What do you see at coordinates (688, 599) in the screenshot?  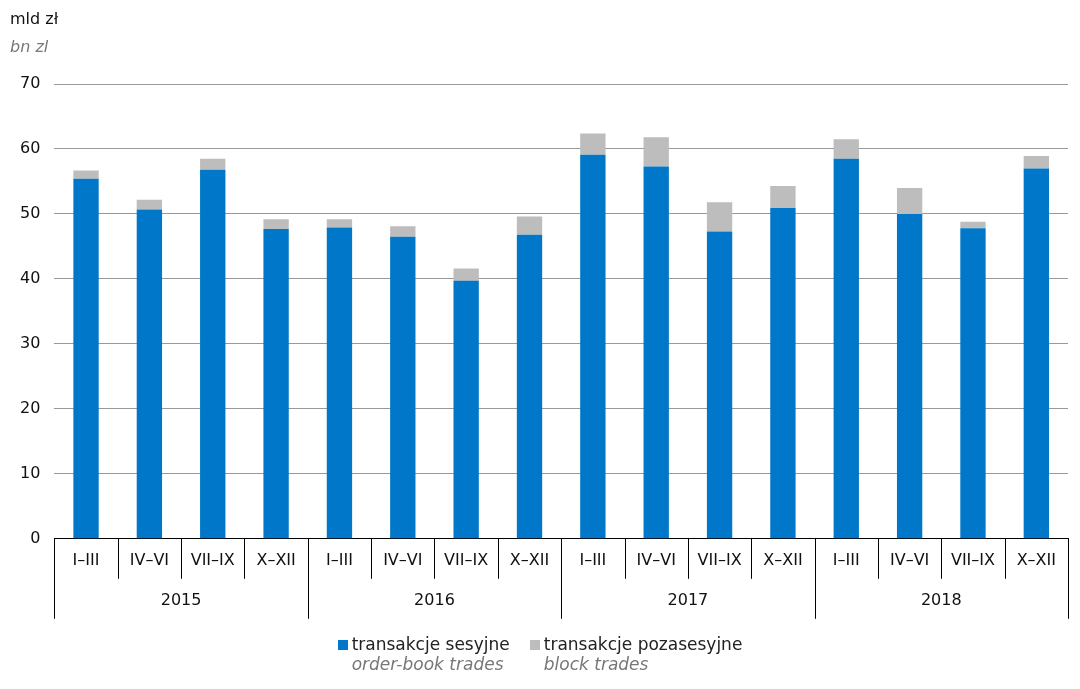 I see `text: 2017` at bounding box center [688, 599].